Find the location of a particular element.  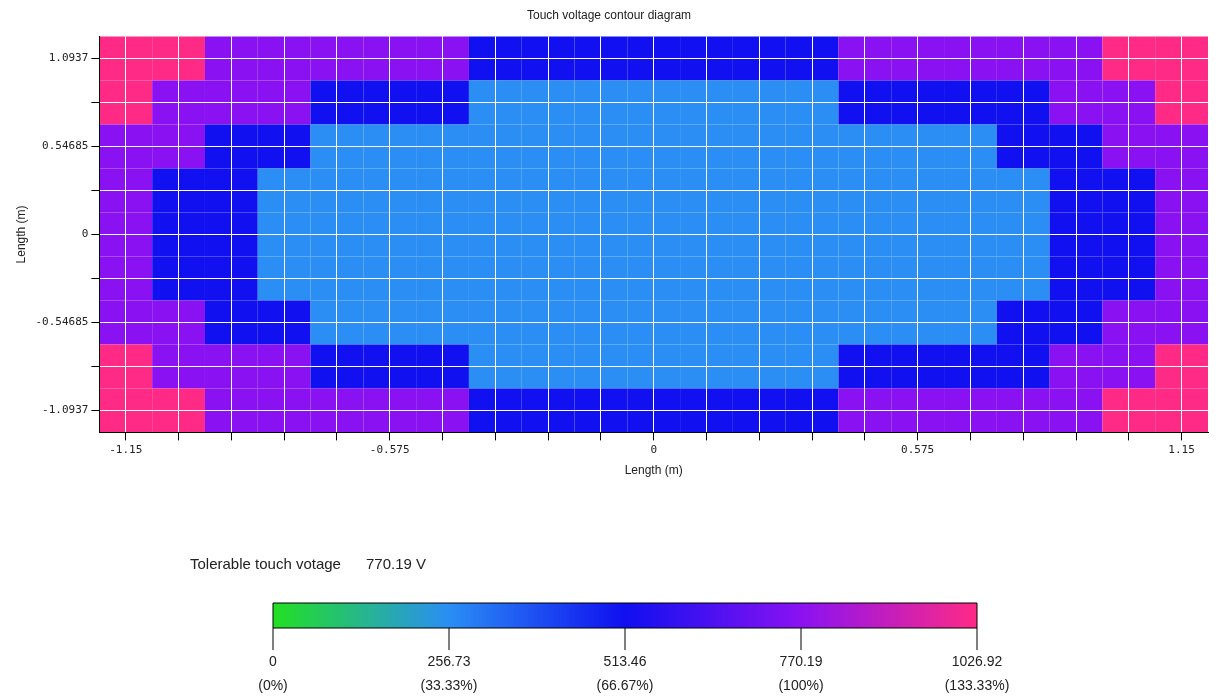

x-tick-label: 0 is located at coordinates (653, 449).